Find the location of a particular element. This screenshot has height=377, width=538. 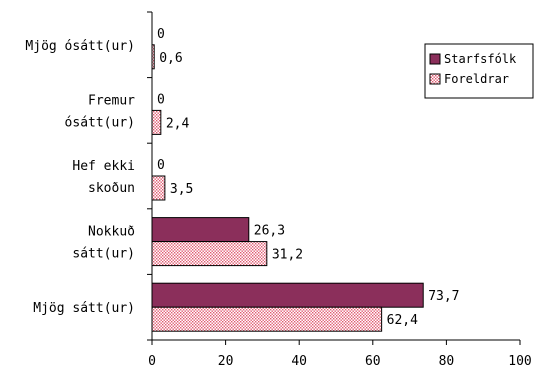

data-label: 73,7 is located at coordinates (443, 296).